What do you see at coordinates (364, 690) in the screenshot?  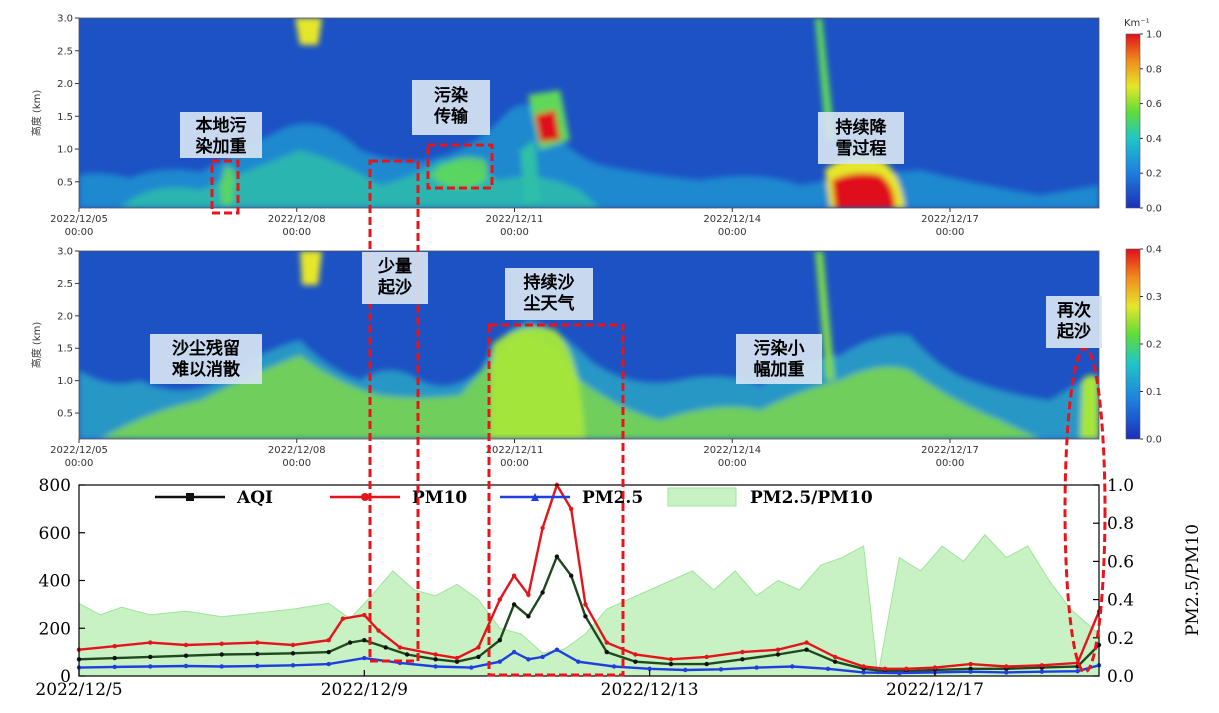 I see `bottom-xtick-label: 2022/12/9` at bounding box center [364, 690].